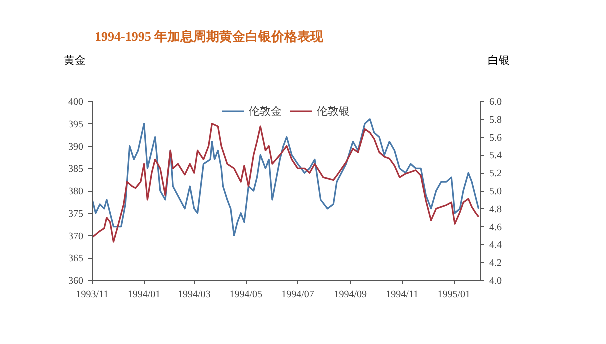  Describe the element at coordinates (265, 111) in the screenshot. I see `legend-label: 伦敦金` at that location.